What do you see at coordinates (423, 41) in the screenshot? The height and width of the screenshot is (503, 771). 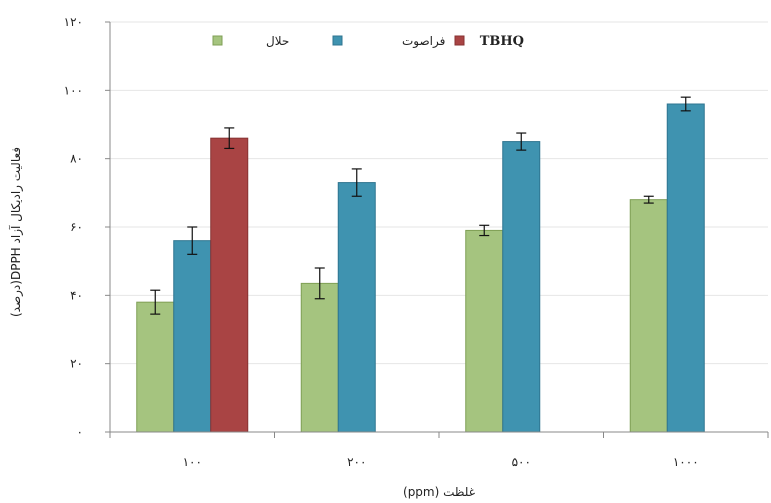 I see `legend-label: فراصوت` at bounding box center [423, 41].